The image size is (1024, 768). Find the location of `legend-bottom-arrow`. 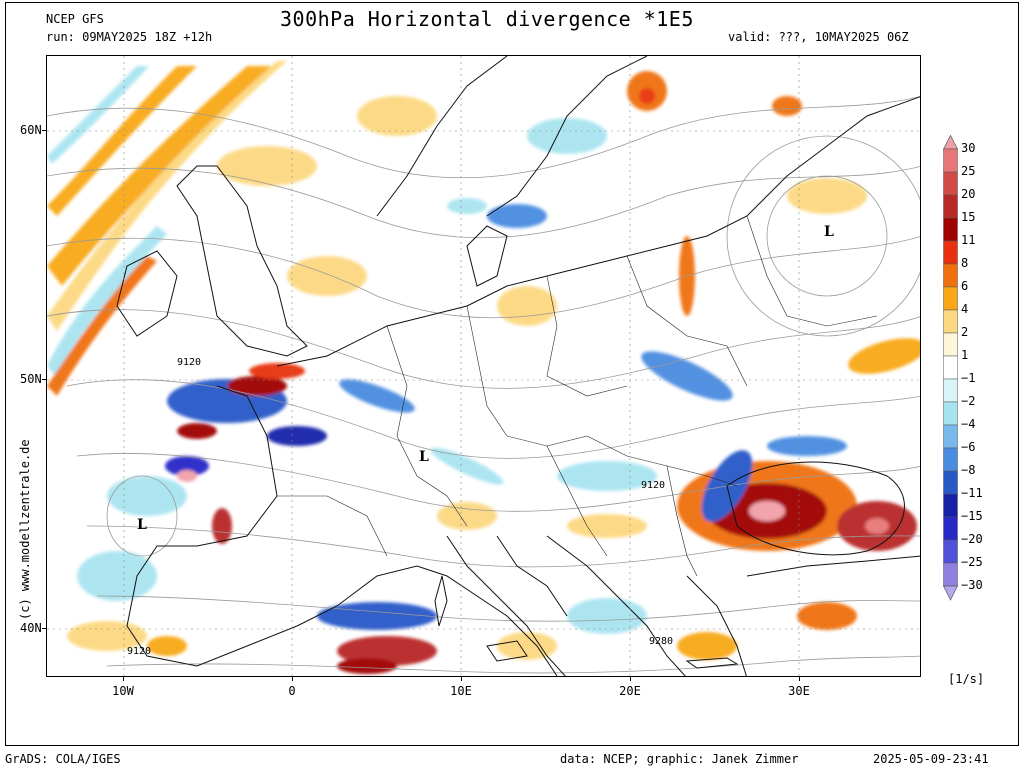

legend-bottom-arrow is located at coordinates (951, 593).